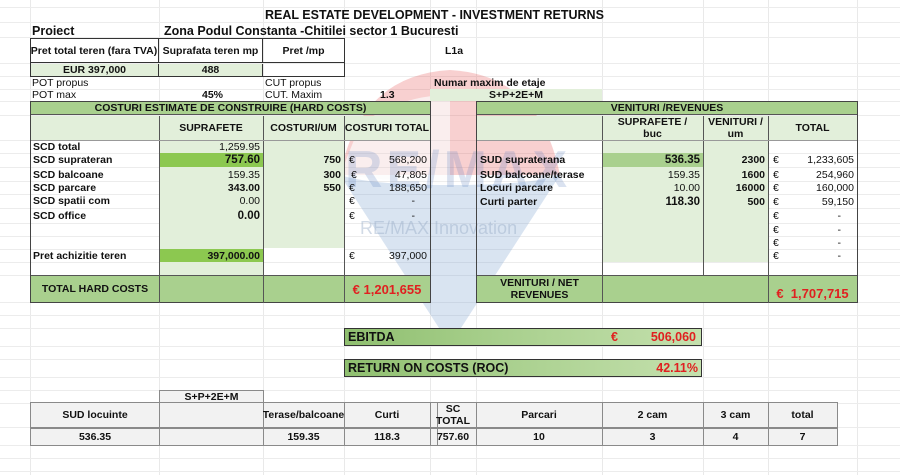 The width and height of the screenshot is (900, 475). I want to click on costs-row-area: 397,000.00, so click(211, 255).